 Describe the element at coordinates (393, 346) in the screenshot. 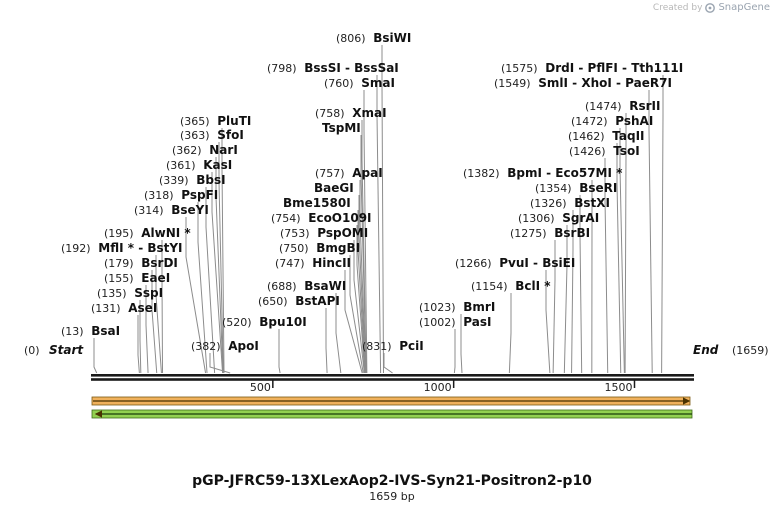

I see `site-label-pcii: (831) PciI` at that location.